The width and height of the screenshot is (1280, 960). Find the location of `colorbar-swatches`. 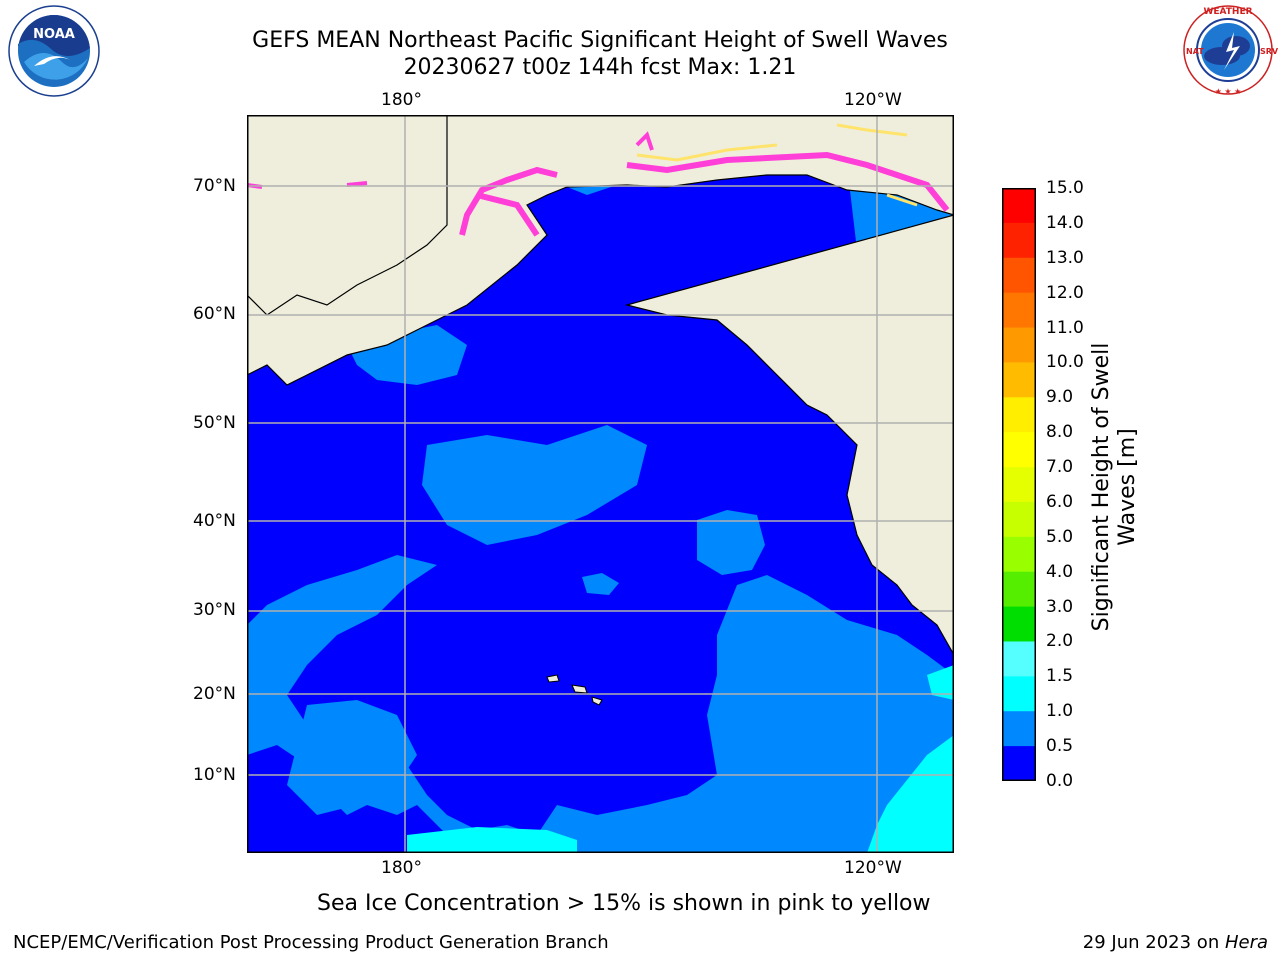

colorbar-swatches is located at coordinates (1019, 484).